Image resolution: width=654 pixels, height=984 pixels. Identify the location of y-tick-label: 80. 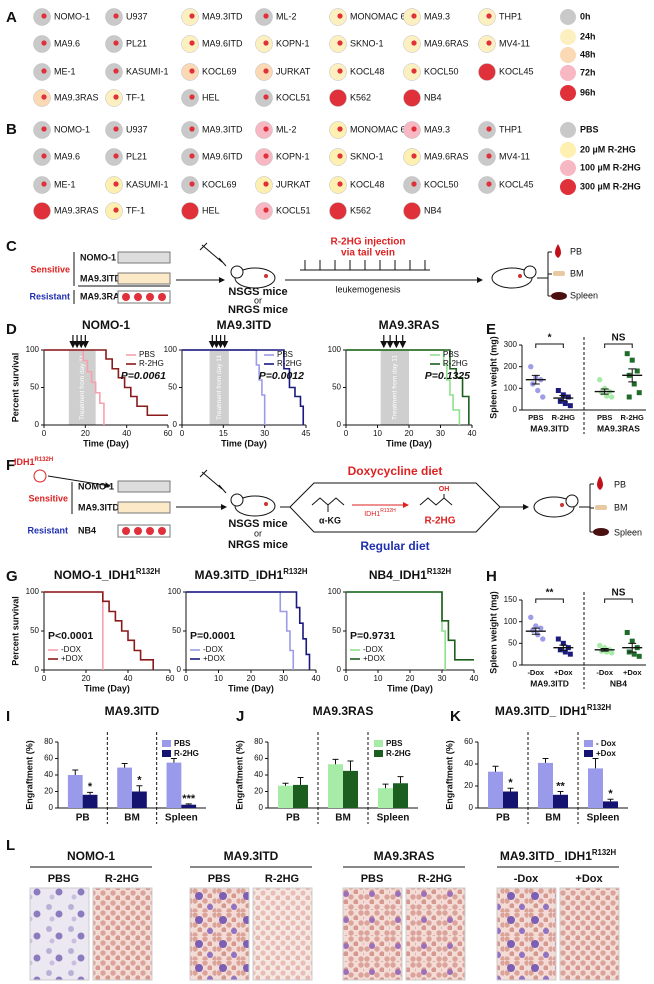
(48, 741).